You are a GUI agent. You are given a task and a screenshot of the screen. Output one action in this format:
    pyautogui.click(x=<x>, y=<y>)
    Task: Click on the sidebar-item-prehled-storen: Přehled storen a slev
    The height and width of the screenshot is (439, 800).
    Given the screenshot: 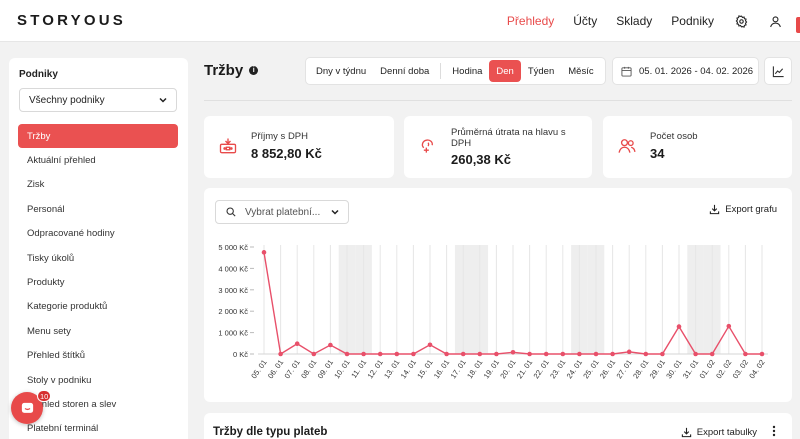 What is the action you would take?
    pyautogui.click(x=72, y=404)
    